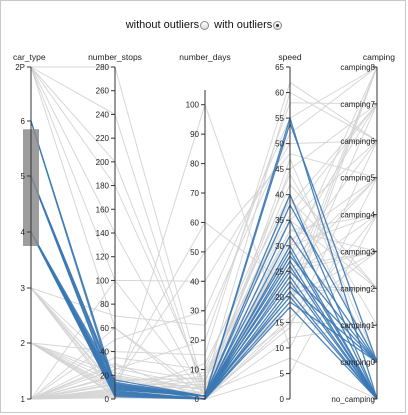  What do you see at coordinates (23, 232) in the screenshot?
I see `tick-label: 4` at bounding box center [23, 232].